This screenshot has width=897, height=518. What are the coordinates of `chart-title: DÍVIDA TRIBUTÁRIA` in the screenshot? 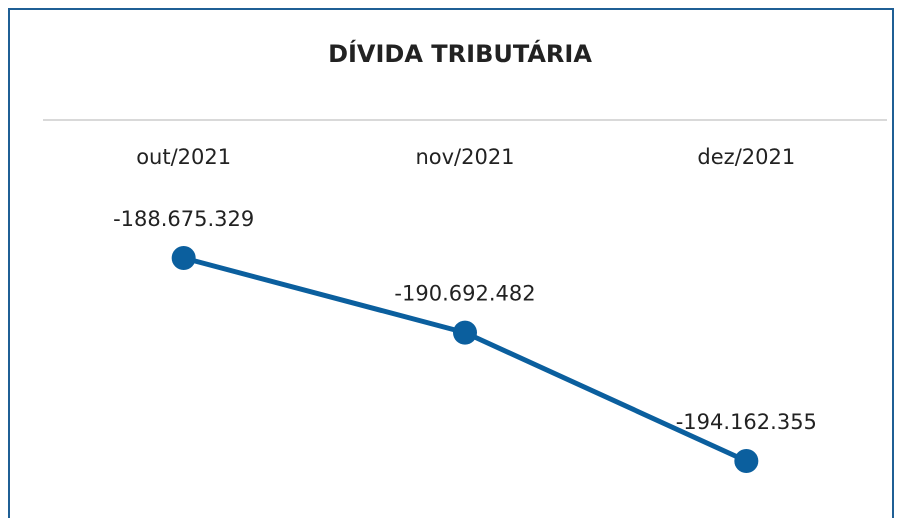 It's located at (460, 53).